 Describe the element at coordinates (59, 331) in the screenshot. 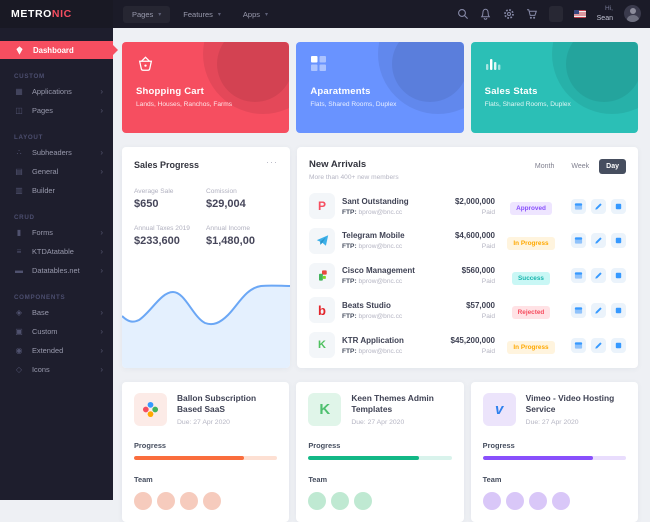

I see `sidebar-item-custom: ▣ Custom ›` at that location.